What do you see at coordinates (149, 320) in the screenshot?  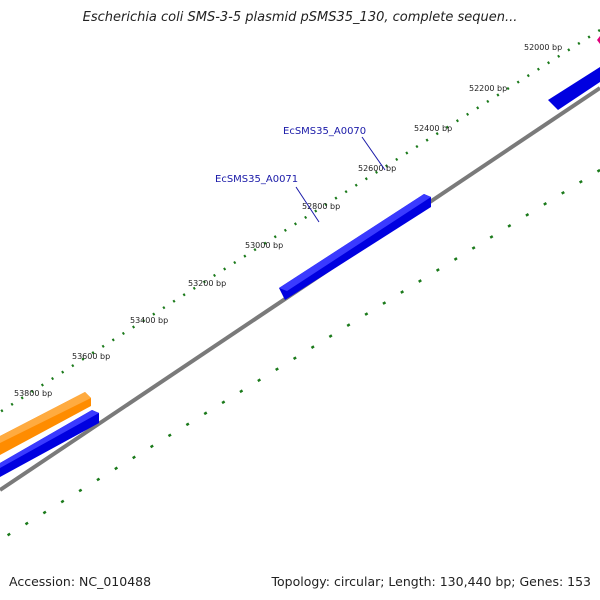 I see `tick-label: 53400 bp` at bounding box center [149, 320].